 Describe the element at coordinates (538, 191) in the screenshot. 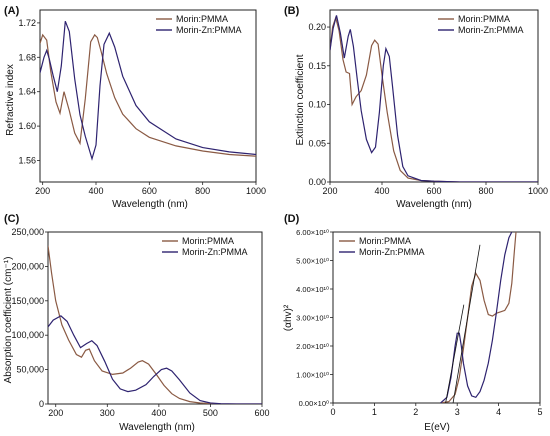

I see `panel-b-xtick-label: 1000` at that location.